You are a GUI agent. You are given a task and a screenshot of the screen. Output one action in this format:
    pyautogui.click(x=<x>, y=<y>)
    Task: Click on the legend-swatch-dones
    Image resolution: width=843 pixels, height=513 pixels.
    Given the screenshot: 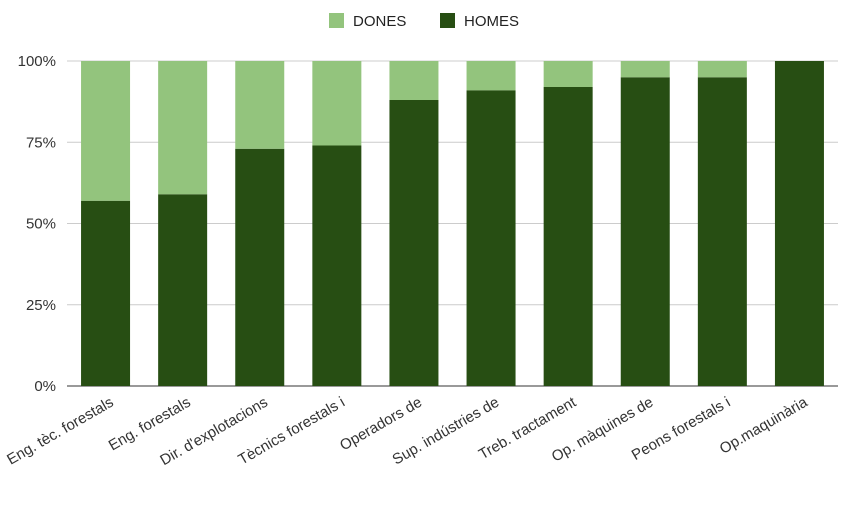 What is the action you would take?
    pyautogui.click(x=336, y=20)
    